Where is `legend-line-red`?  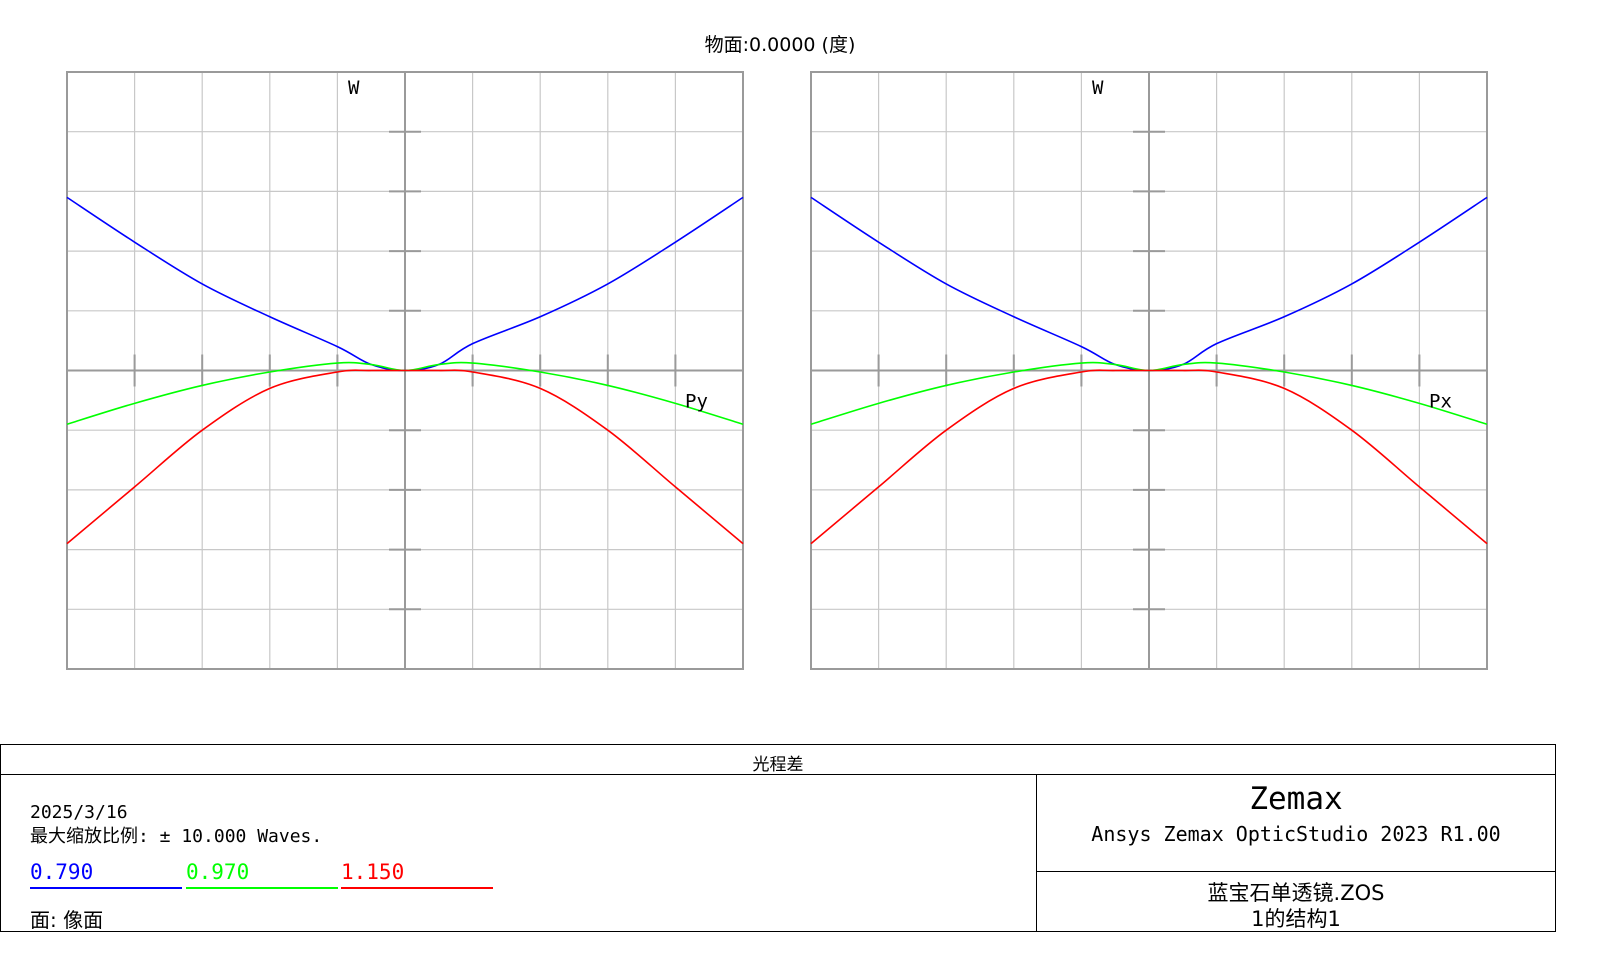 legend-line-red is located at coordinates (417, 888).